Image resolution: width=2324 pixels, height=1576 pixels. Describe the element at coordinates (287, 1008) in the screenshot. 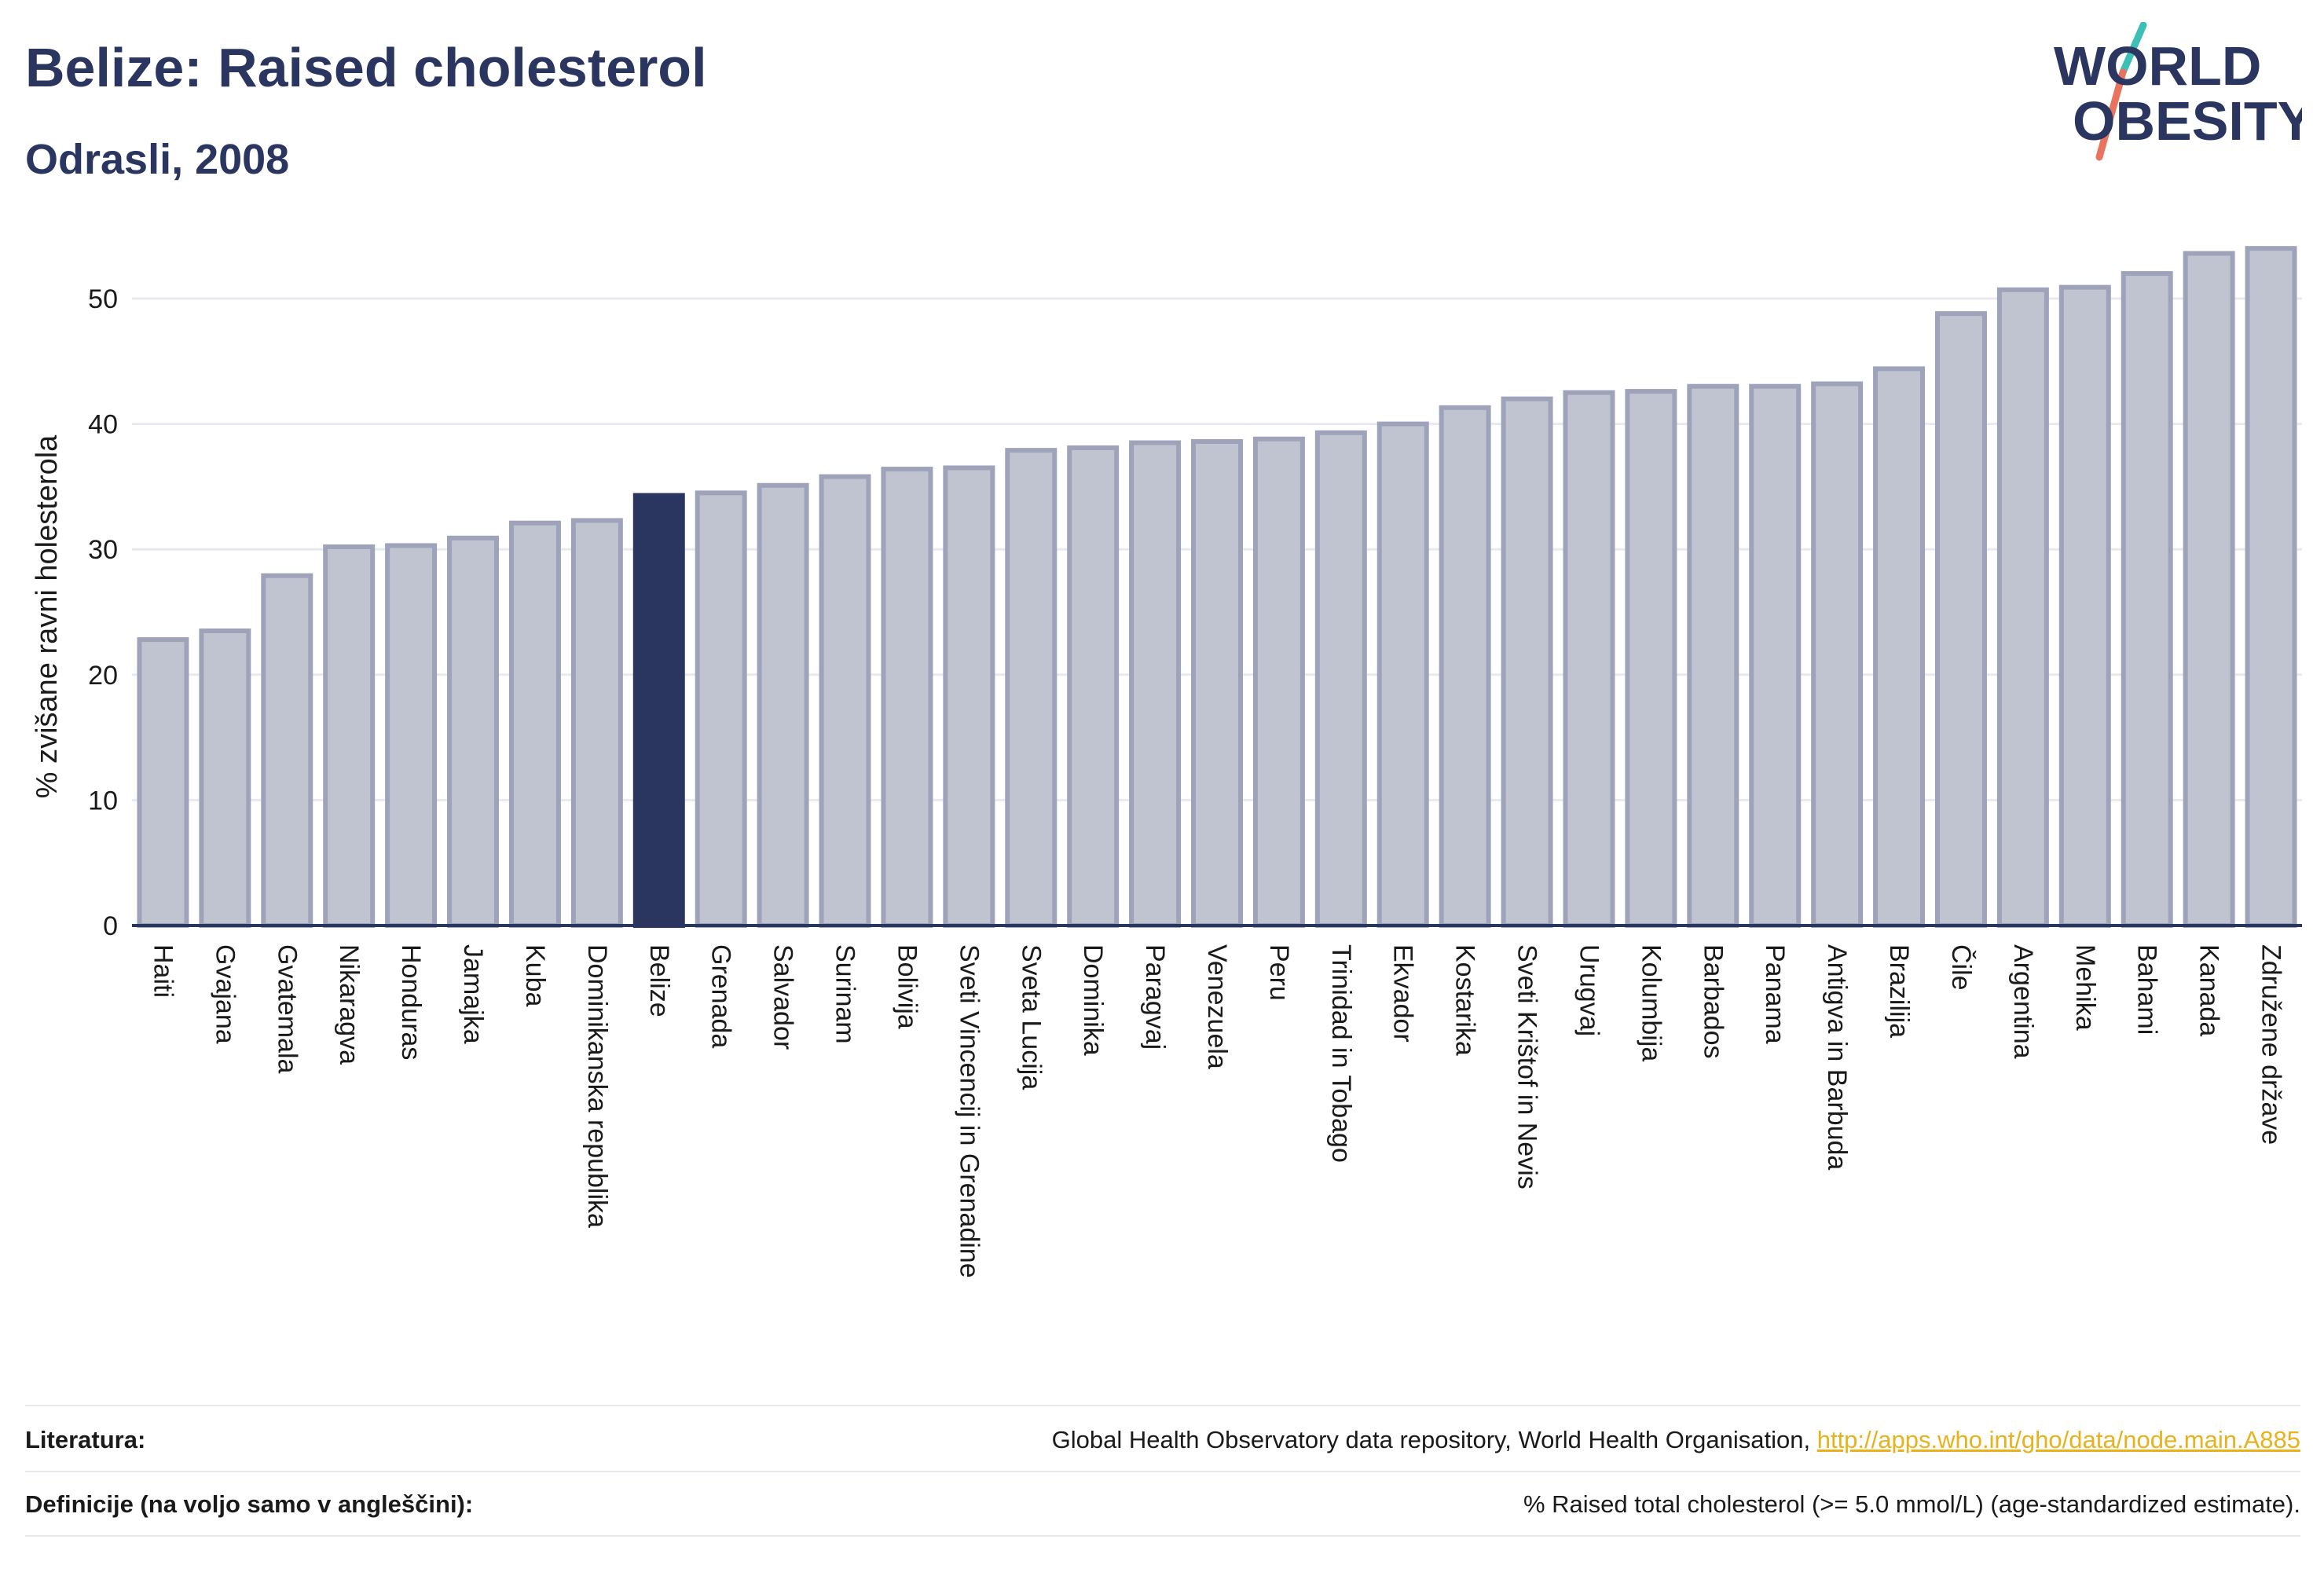

I see `x-tick-label: Gvatemala` at that location.